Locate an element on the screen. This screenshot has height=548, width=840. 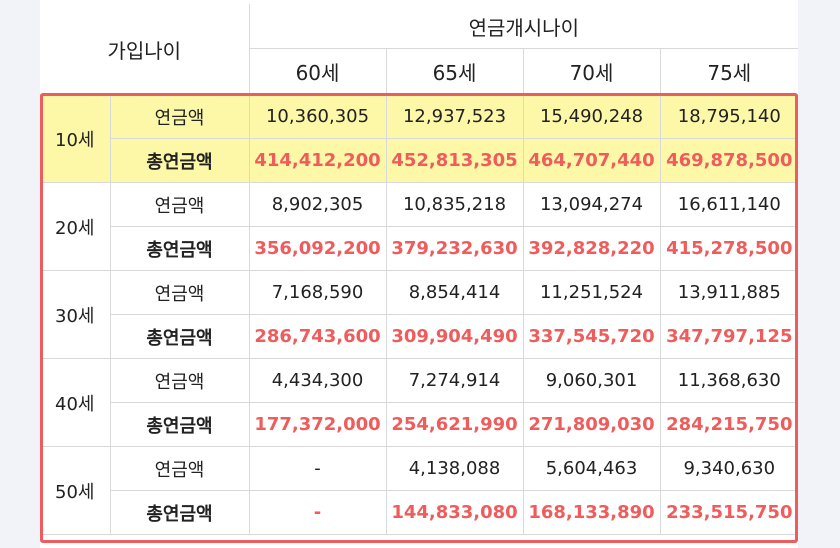
total-value: 177,372,000 is located at coordinates (317, 424).